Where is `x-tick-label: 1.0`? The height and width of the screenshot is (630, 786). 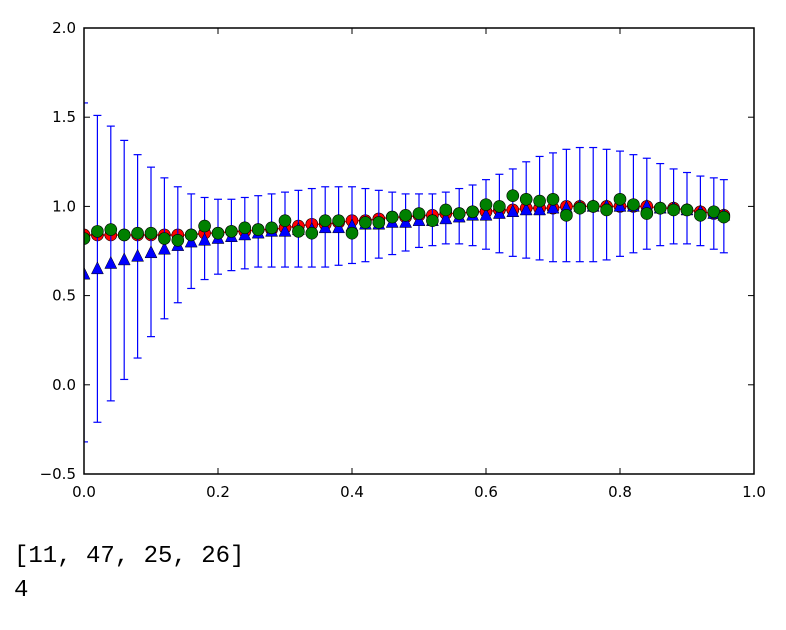
x-tick-label: 1.0 is located at coordinates (754, 492).